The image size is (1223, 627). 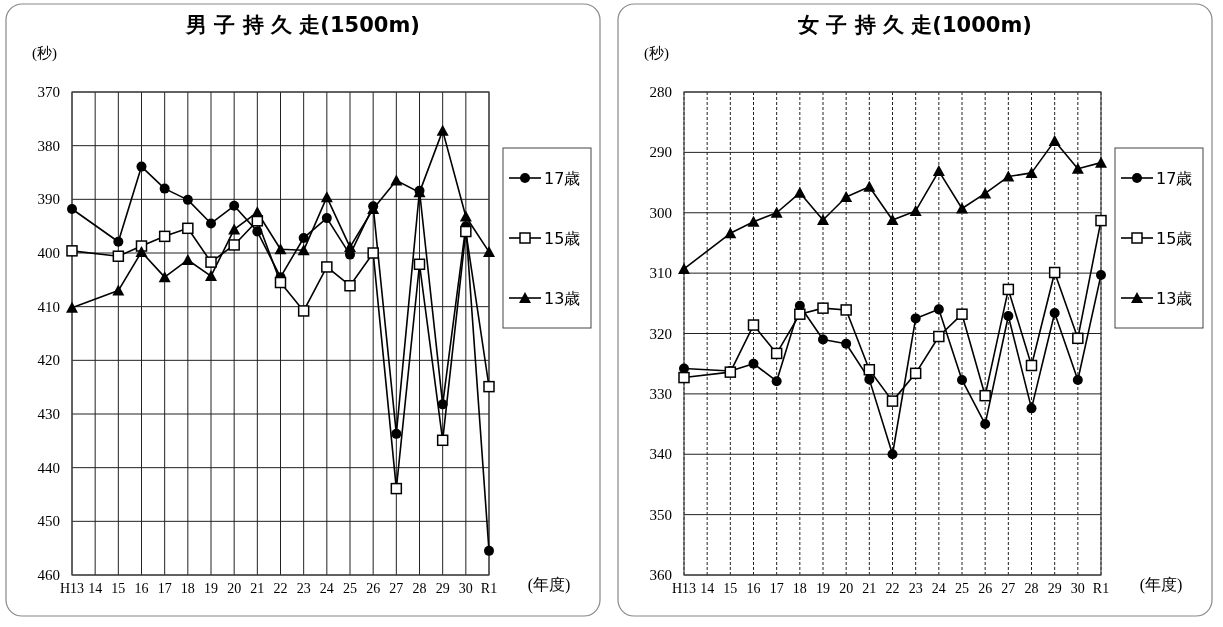 What do you see at coordinates (562, 238) in the screenshot?
I see `legend-label: 15歳` at bounding box center [562, 238].